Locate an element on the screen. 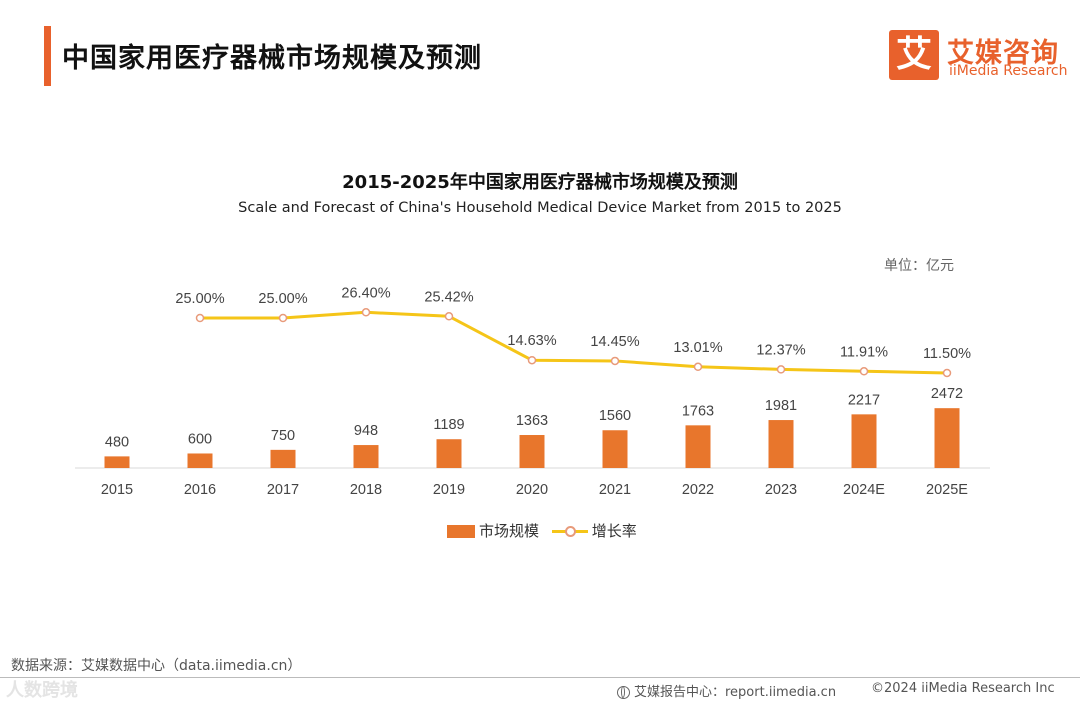  growth-point-2022 is located at coordinates (698, 367).